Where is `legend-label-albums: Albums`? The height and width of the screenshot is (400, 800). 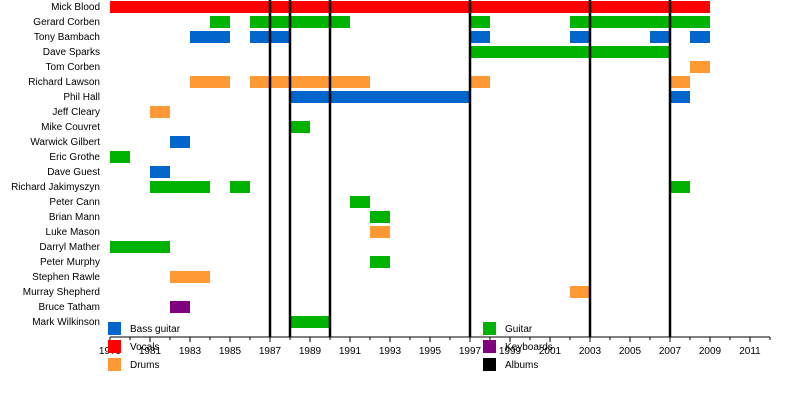
legend-label-albums: Albums is located at coordinates (521, 365).